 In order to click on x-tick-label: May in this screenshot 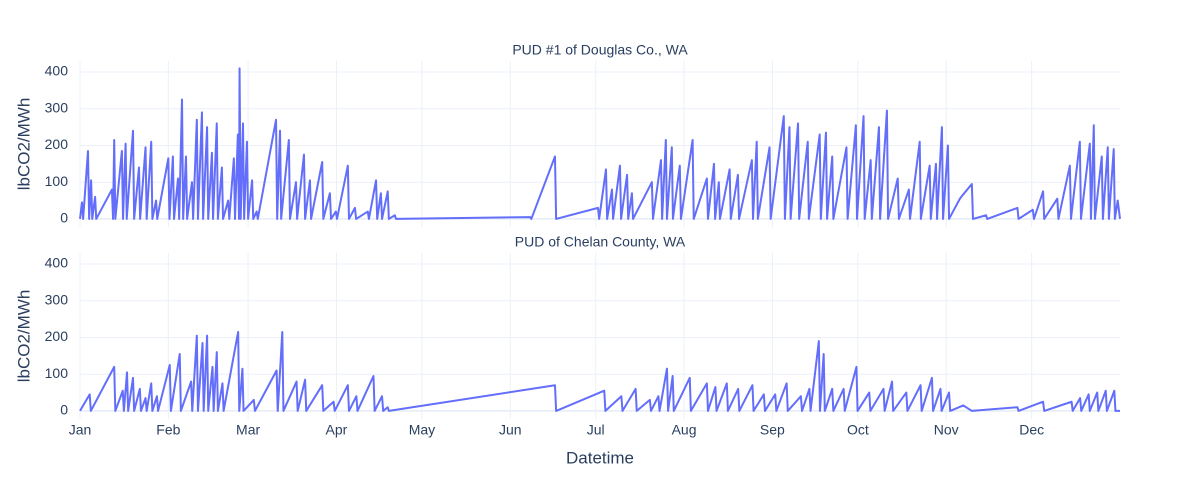, I will do `click(422, 430)`.